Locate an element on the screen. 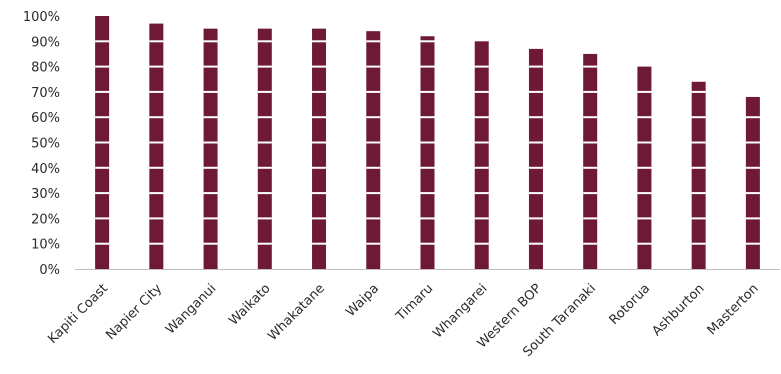 The height and width of the screenshot is (374, 781). x-tick-label: Masterton is located at coordinates (733, 309).